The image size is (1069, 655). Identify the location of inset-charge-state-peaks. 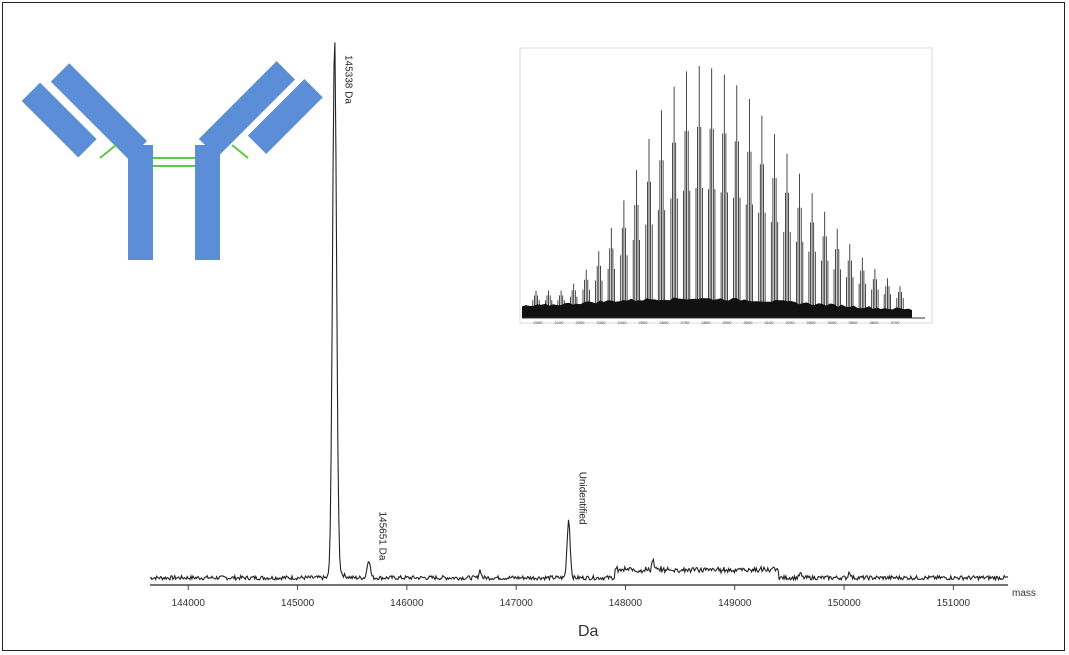
(718, 188).